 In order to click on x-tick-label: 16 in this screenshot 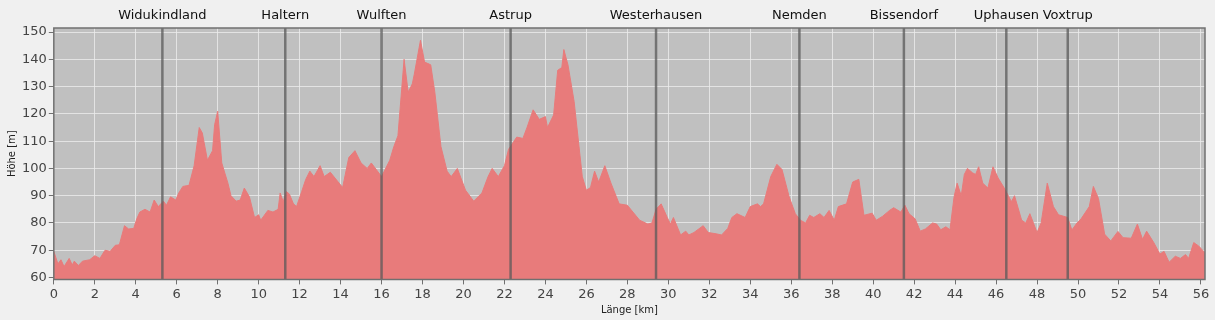, I will do `click(381, 293)`.